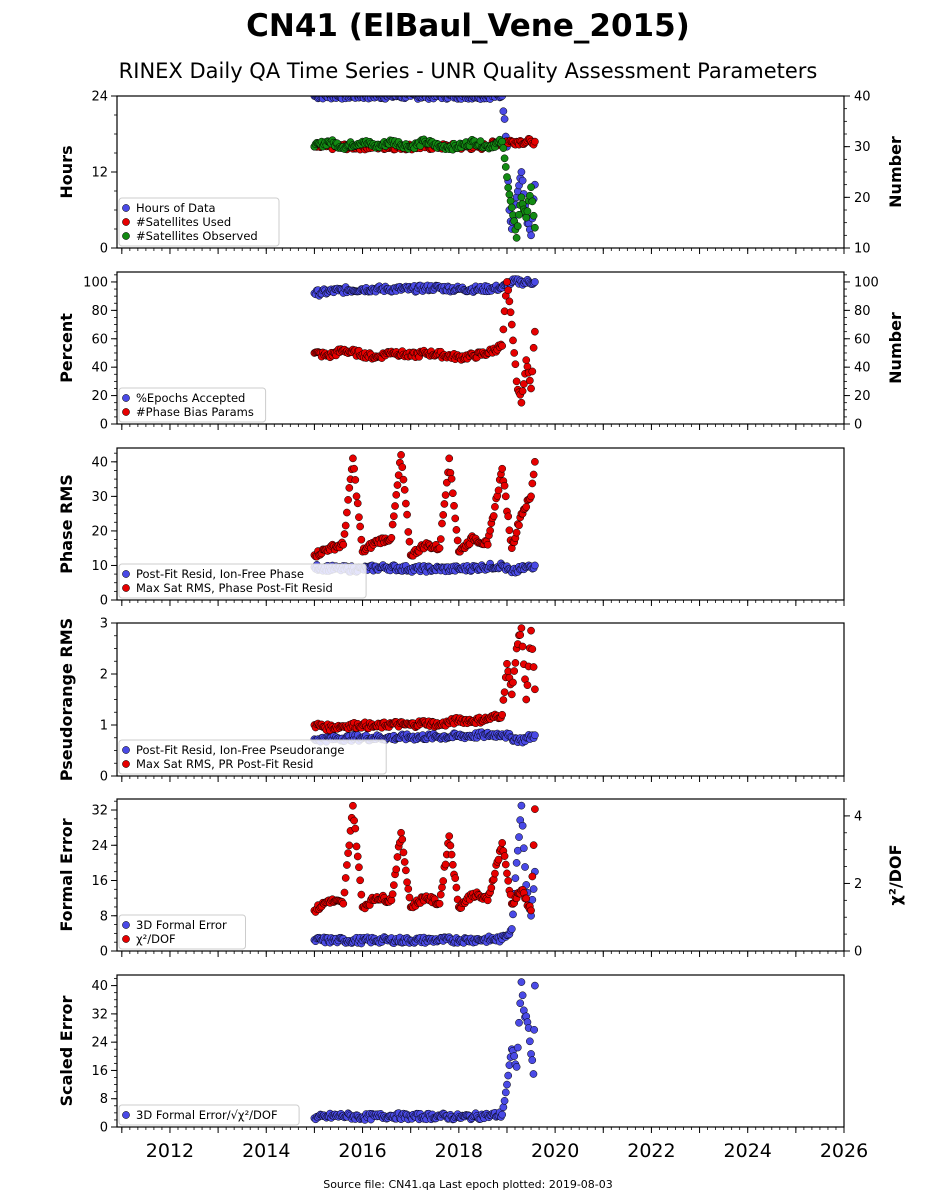 The width and height of the screenshot is (937, 1200). Describe the element at coordinates (459, 1151) in the screenshot. I see `x-tick-label: 2018` at that location.